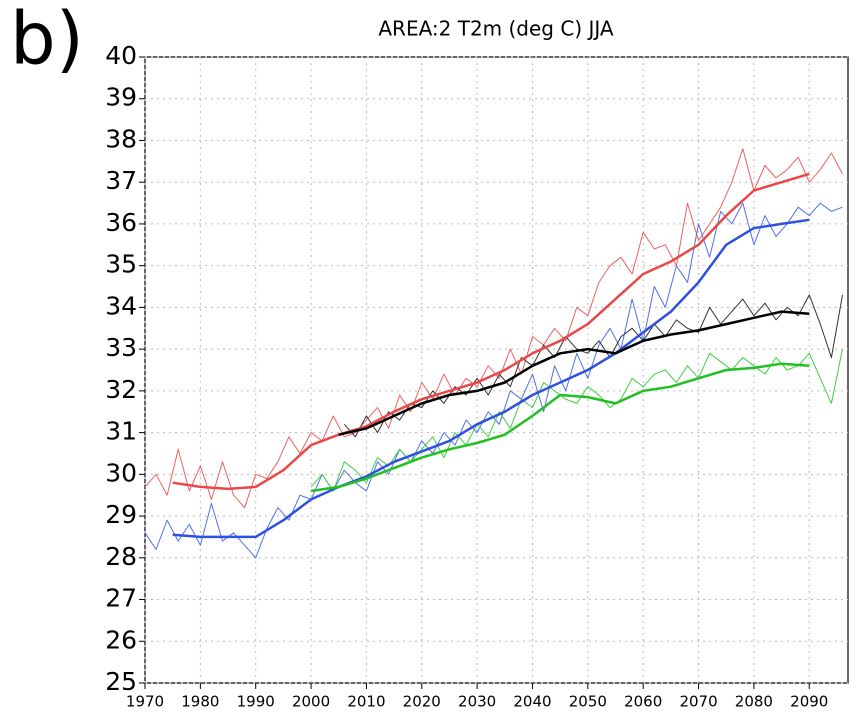 This screenshot has height=714, width=863. What do you see at coordinates (121, 347) in the screenshot?
I see `y-tick-label: 33` at bounding box center [121, 347].